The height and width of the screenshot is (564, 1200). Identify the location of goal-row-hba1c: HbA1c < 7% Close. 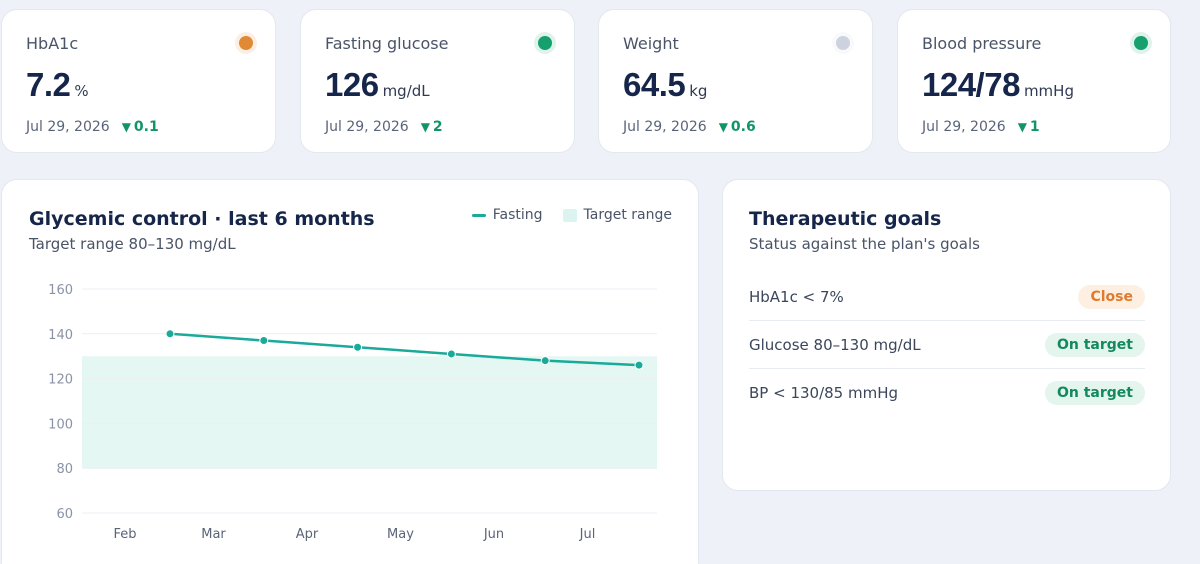
(947, 297).